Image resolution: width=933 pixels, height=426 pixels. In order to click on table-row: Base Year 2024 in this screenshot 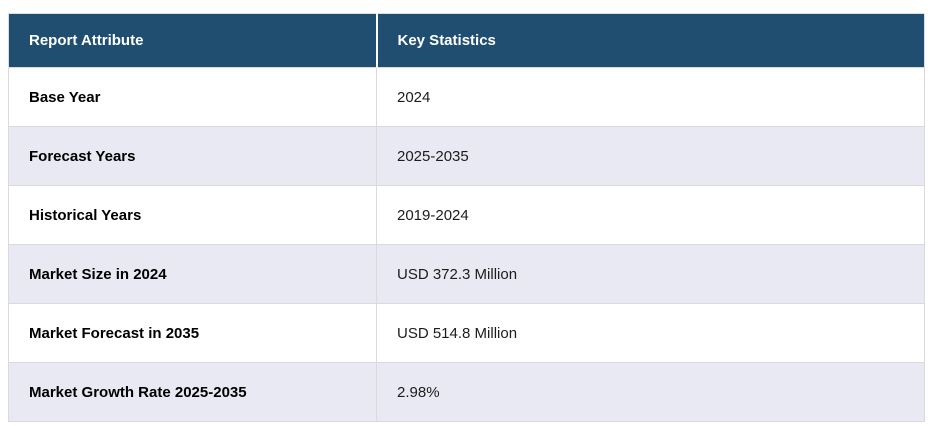, I will do `click(466, 97)`.